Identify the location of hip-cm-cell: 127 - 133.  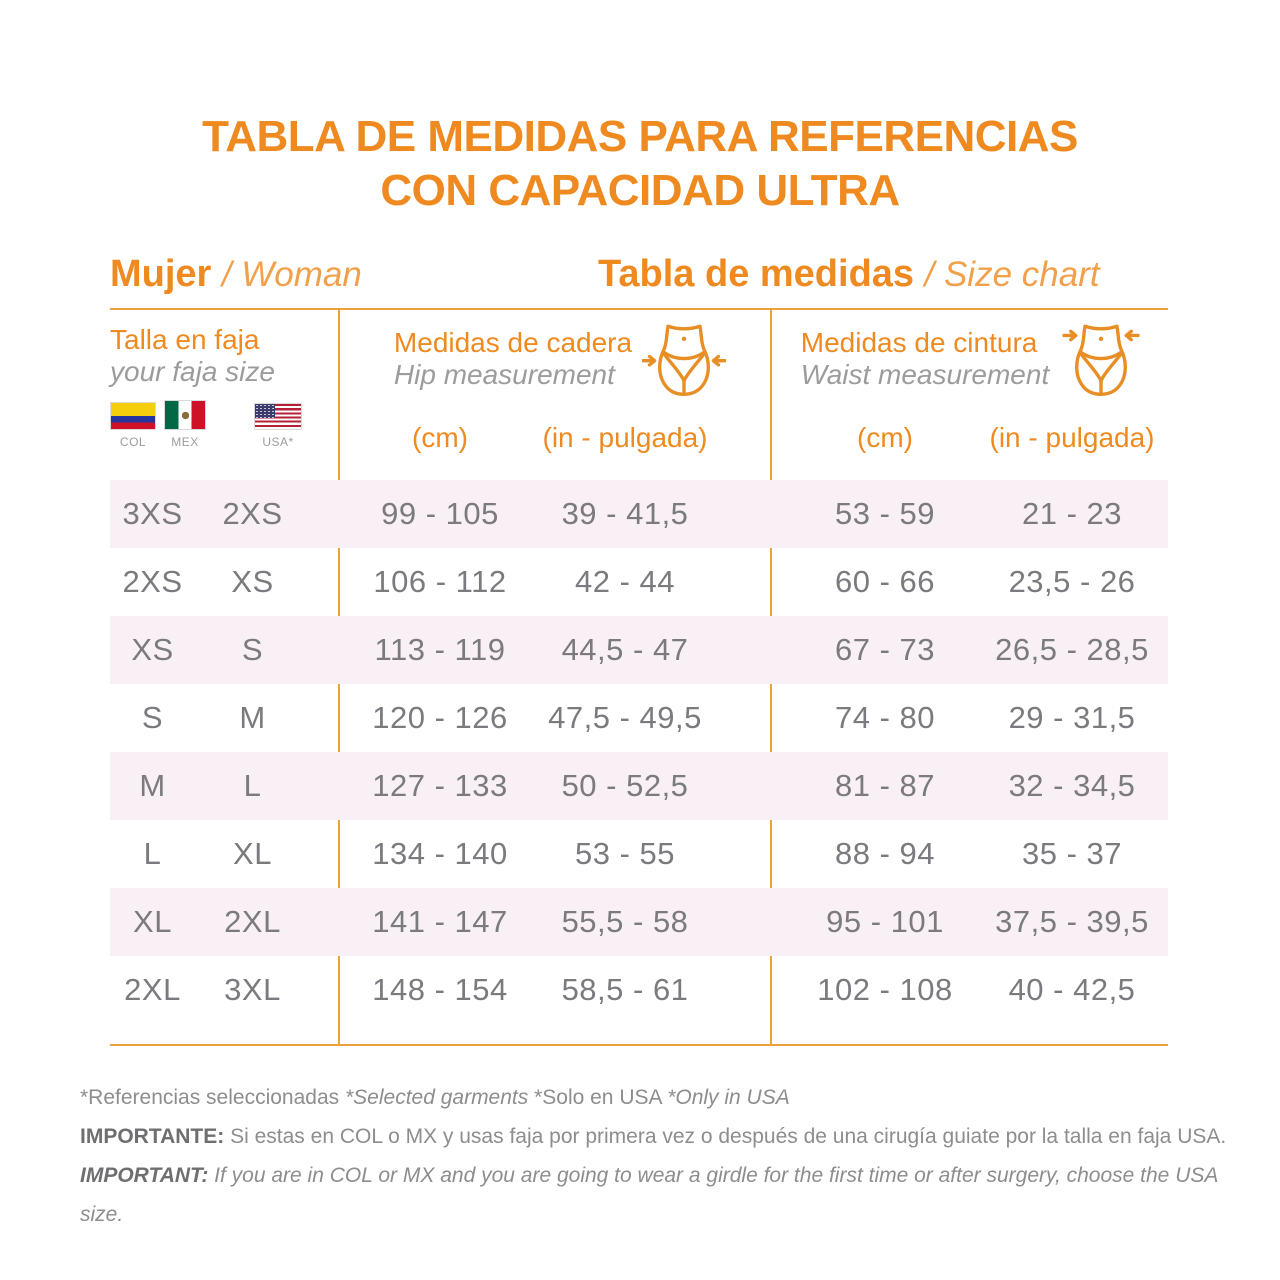
(440, 785).